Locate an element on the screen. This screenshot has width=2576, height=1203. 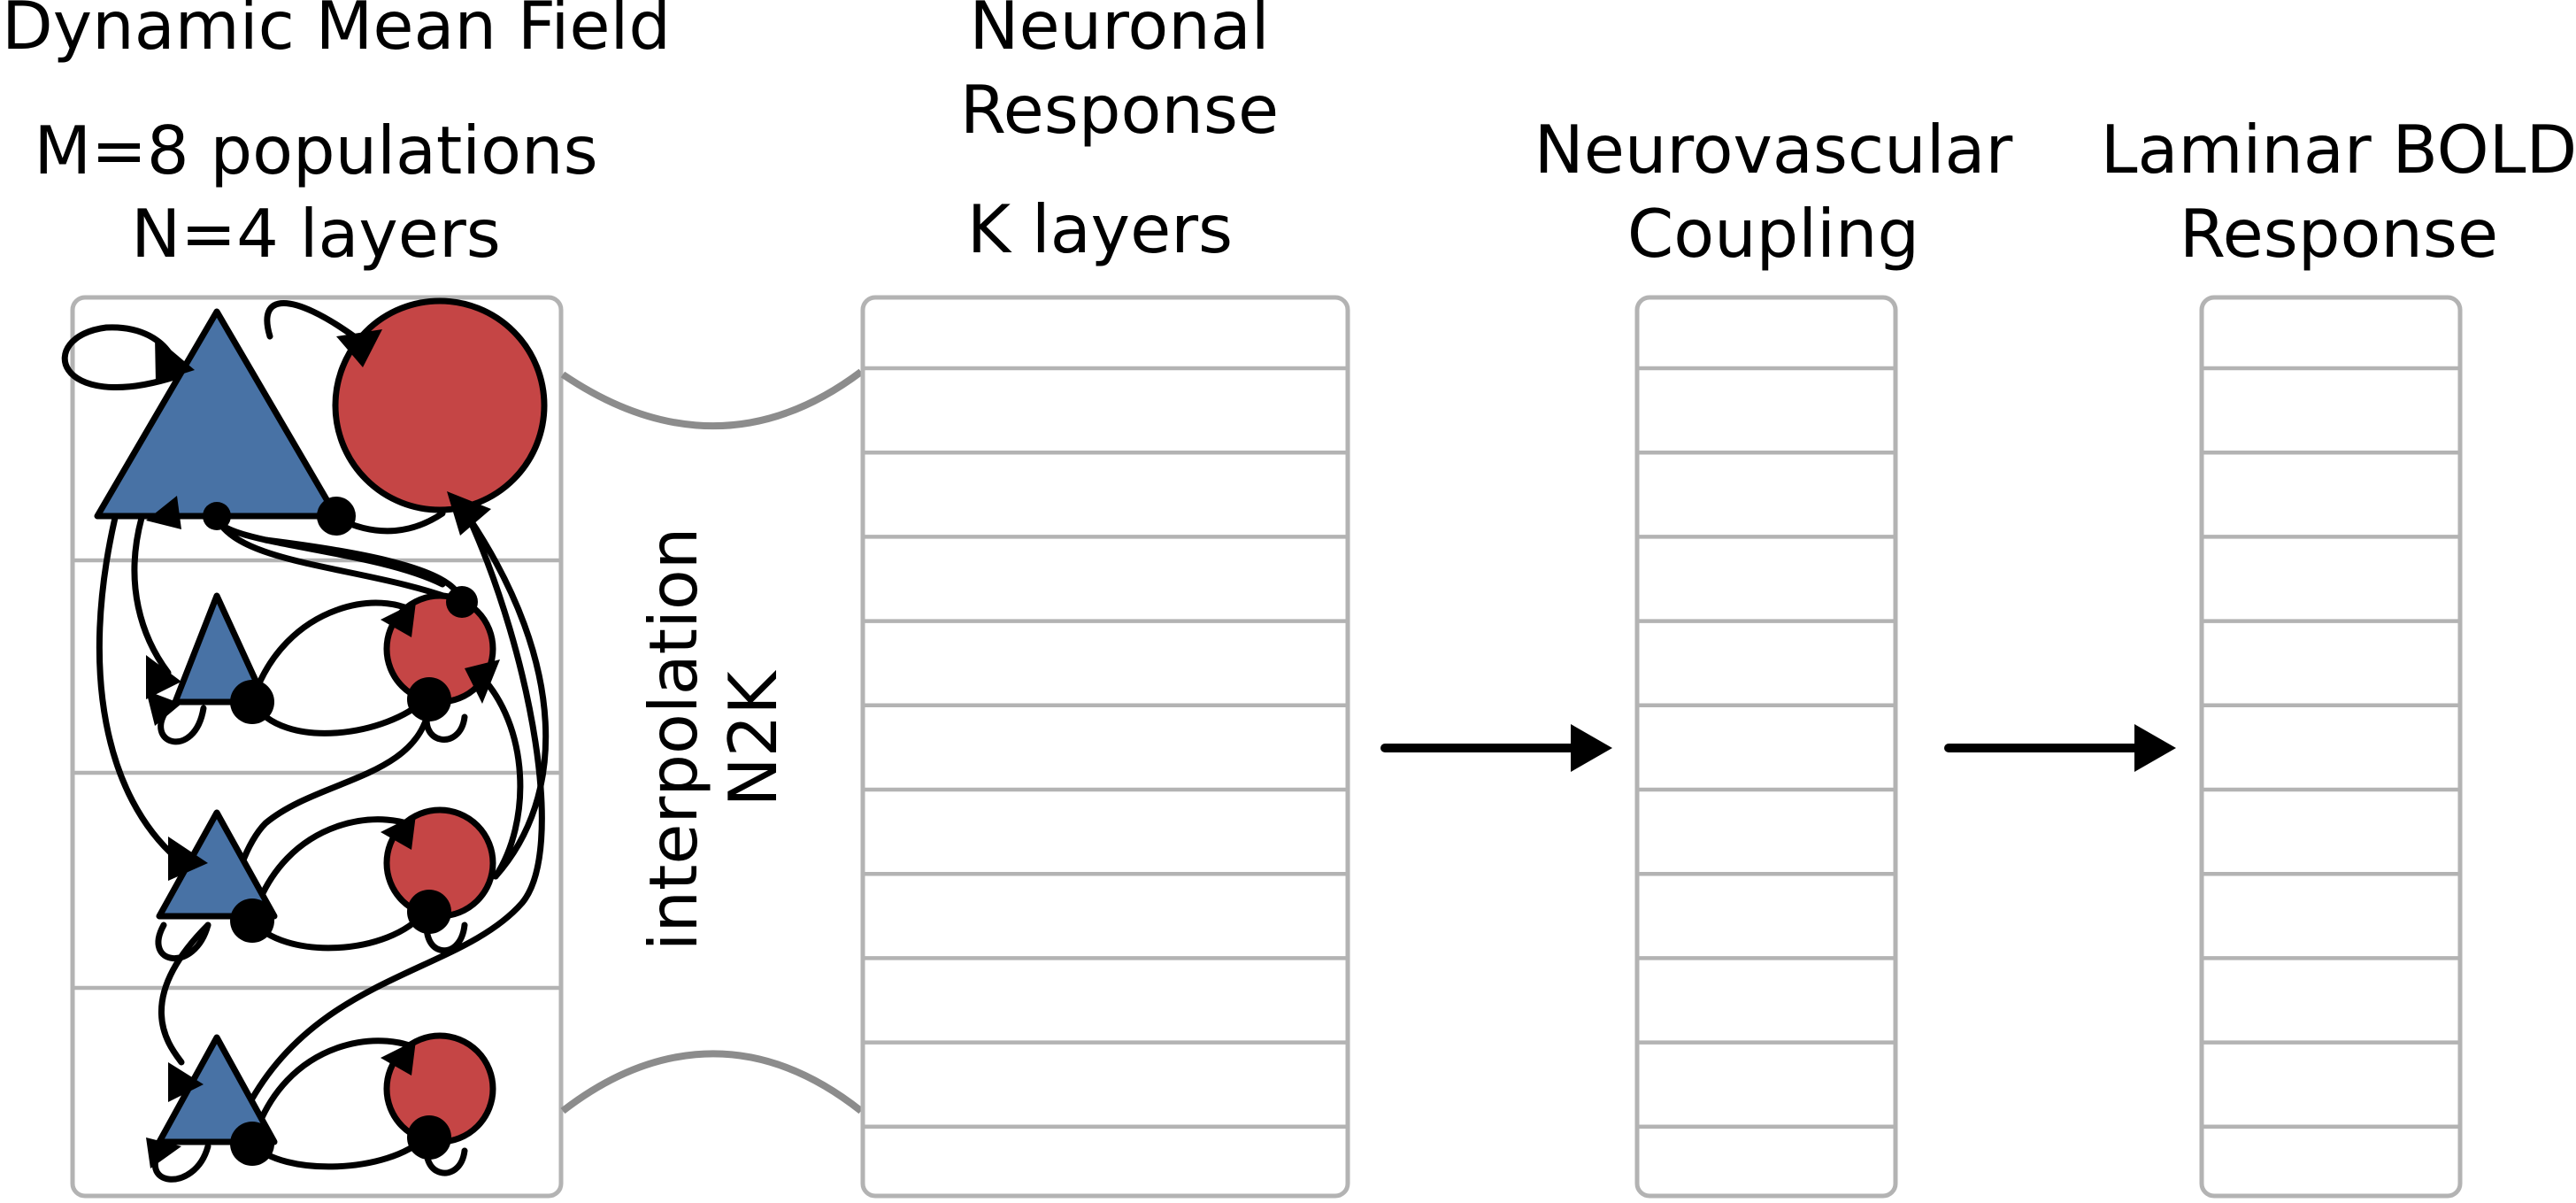
neuronal-title: Neuronal Response K layers is located at coordinates (1119, 134).